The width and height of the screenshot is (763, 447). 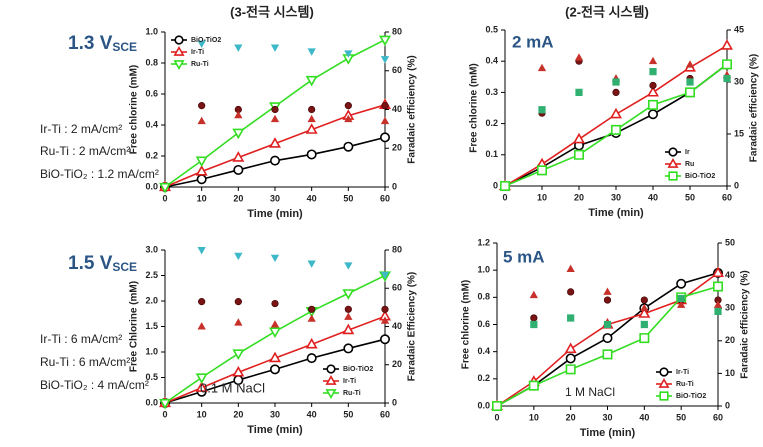 I want to click on heading: (3-전극 시스템), so click(x=272, y=11).